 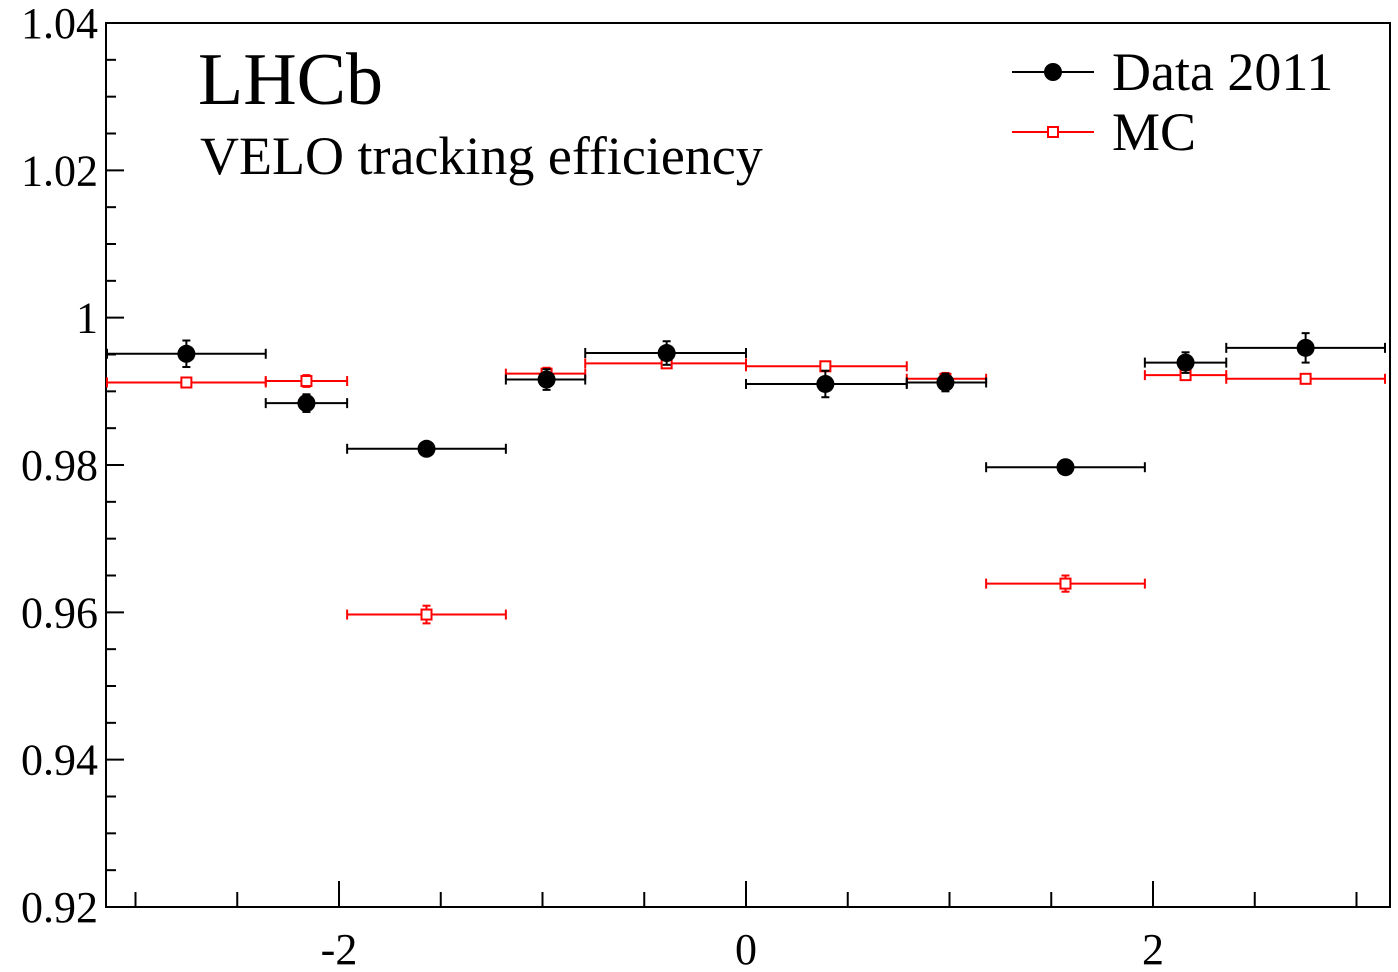 I want to click on y-tick-label: 1.04, so click(x=59, y=24).